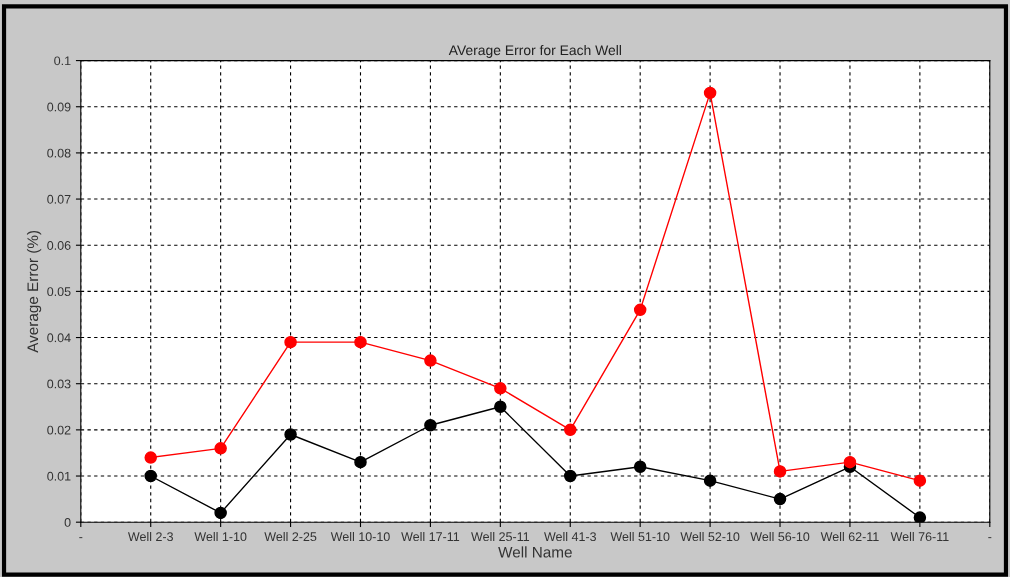  Describe the element at coordinates (534, 51) in the screenshot. I see `chart-title: AVerage Error for Each Well` at that location.